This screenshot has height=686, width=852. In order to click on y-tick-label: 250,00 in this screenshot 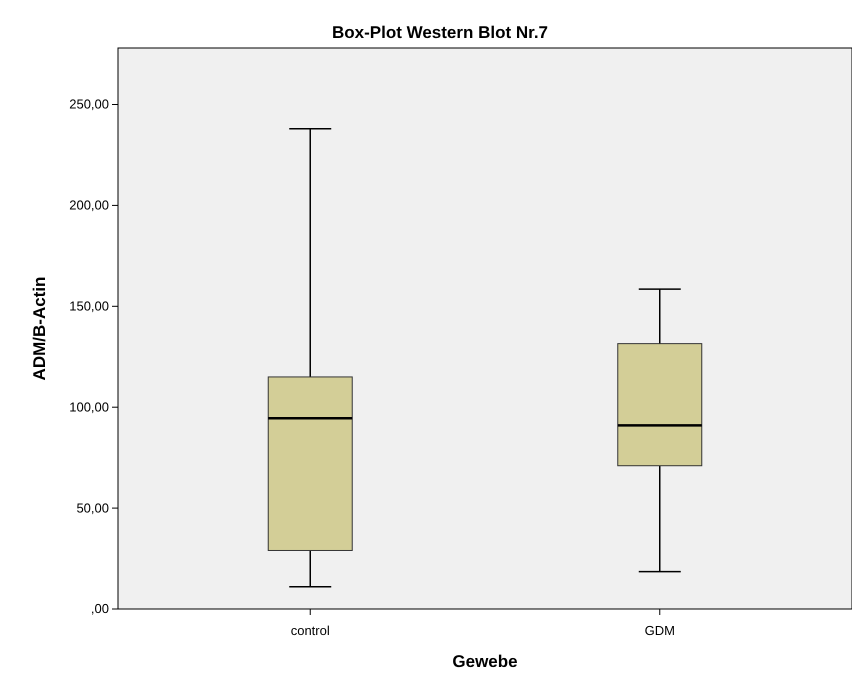, I will do `click(89, 104)`.